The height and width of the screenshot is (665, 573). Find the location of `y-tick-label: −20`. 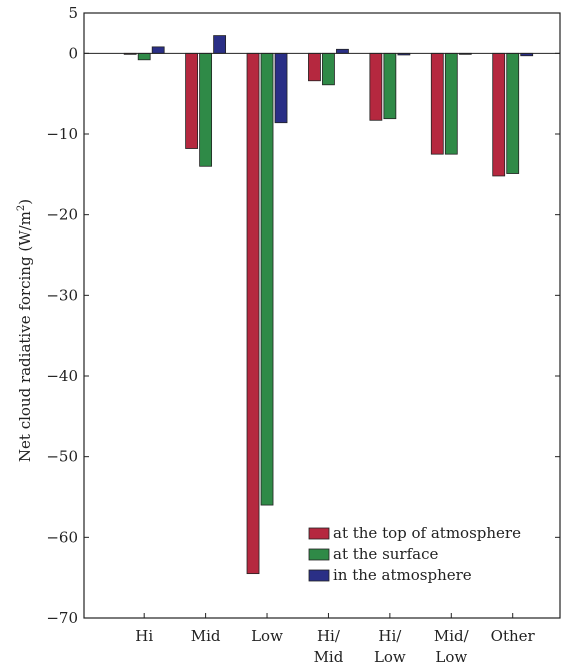

y-tick-label: −20 is located at coordinates (62, 215).